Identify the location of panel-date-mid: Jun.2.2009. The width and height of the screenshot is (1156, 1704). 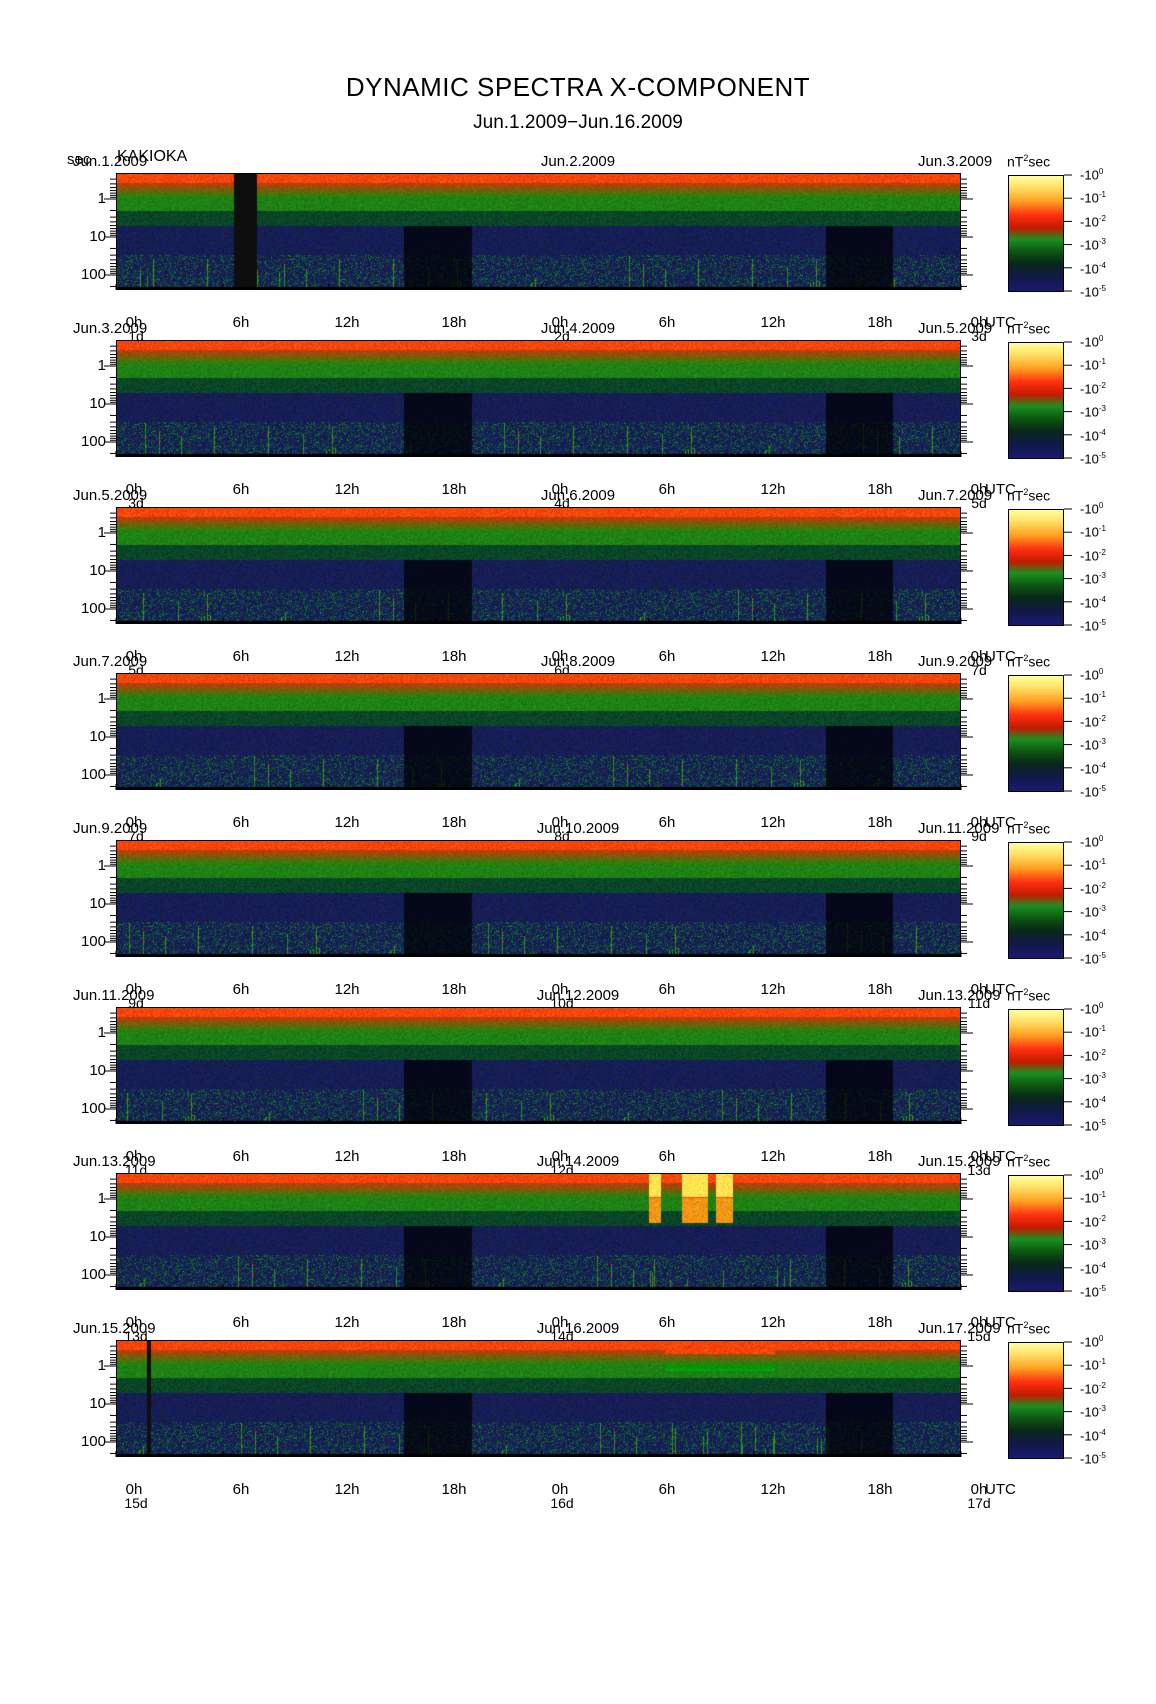
(578, 161).